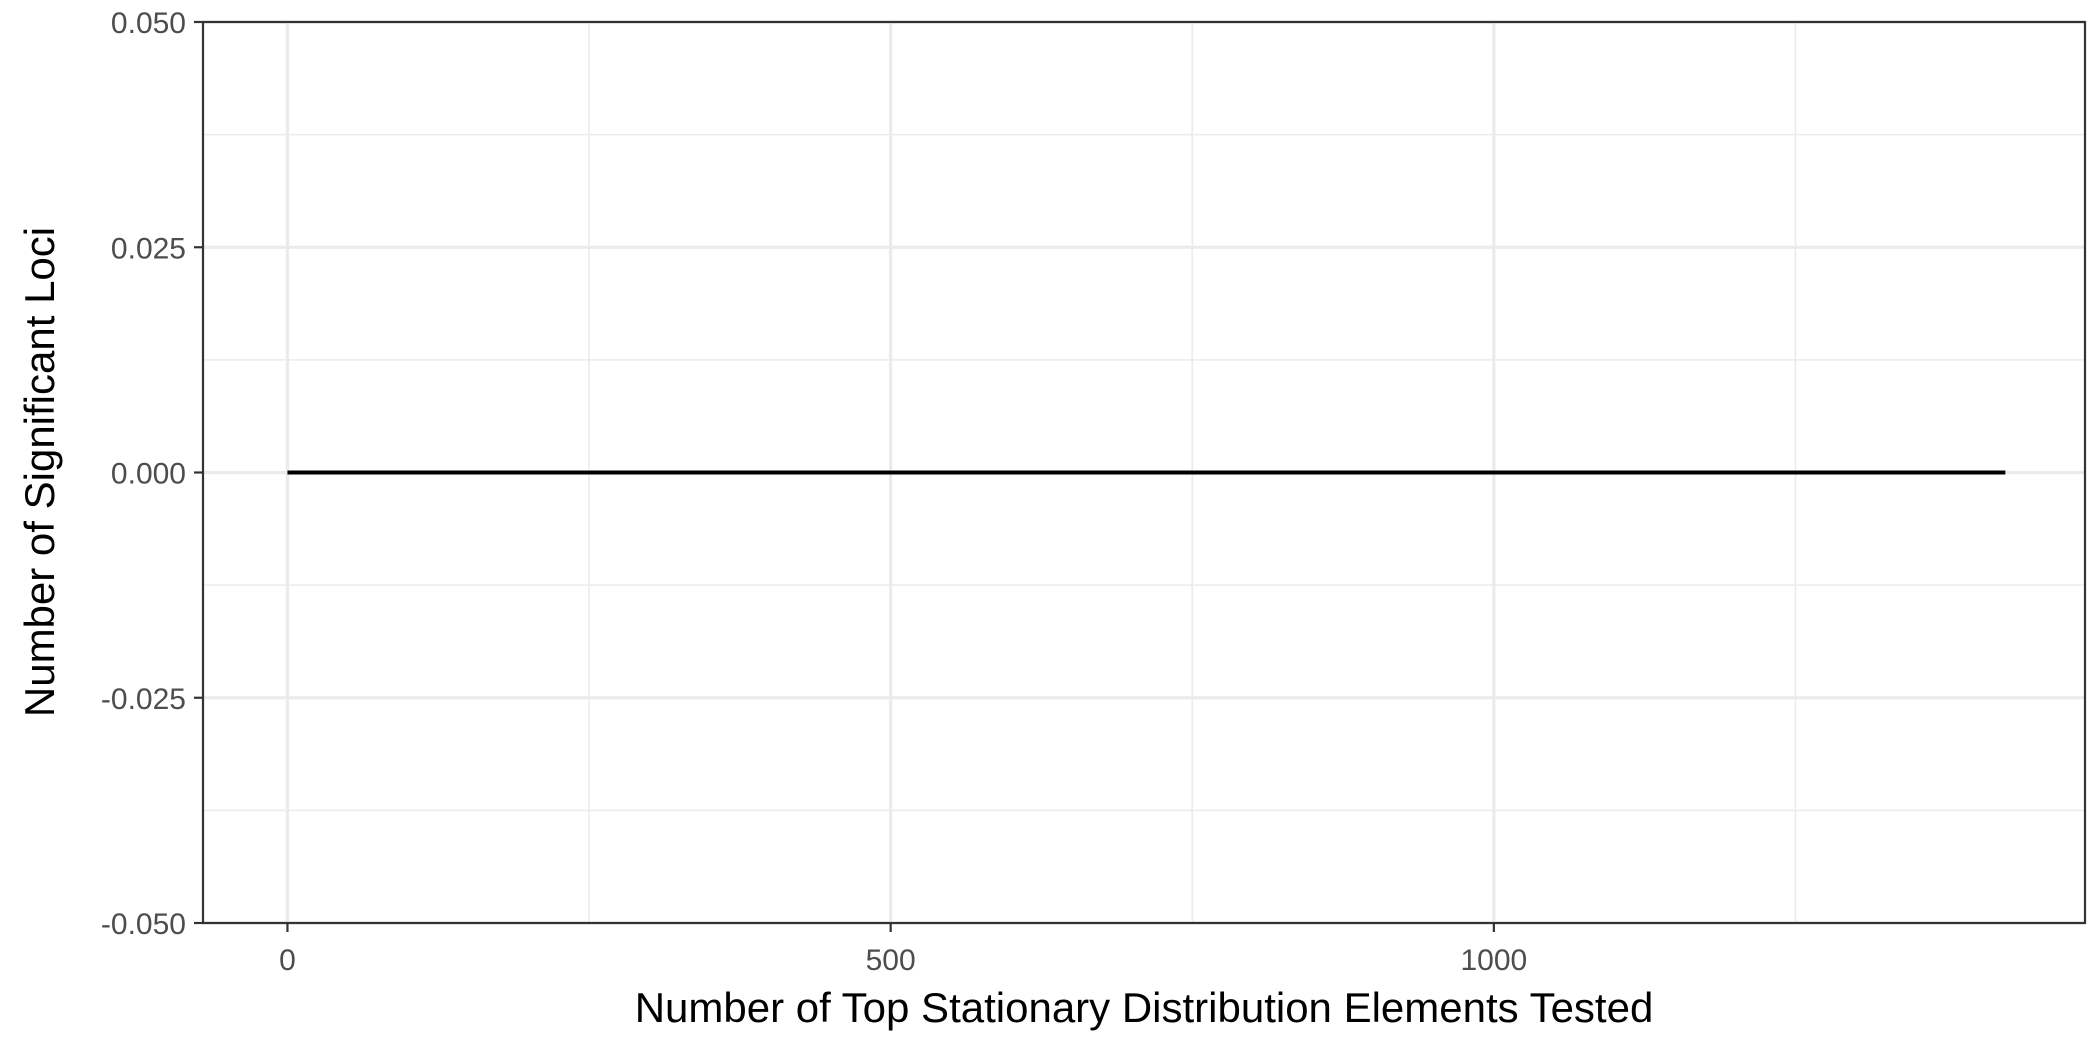 This screenshot has width=2100, height=1050. Describe the element at coordinates (287, 960) in the screenshot. I see `x-tick-label: 0` at that location.